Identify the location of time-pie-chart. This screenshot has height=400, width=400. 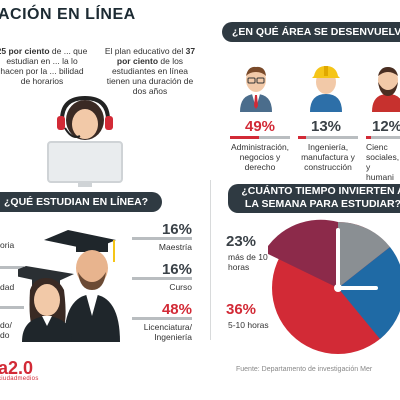
(334, 286).